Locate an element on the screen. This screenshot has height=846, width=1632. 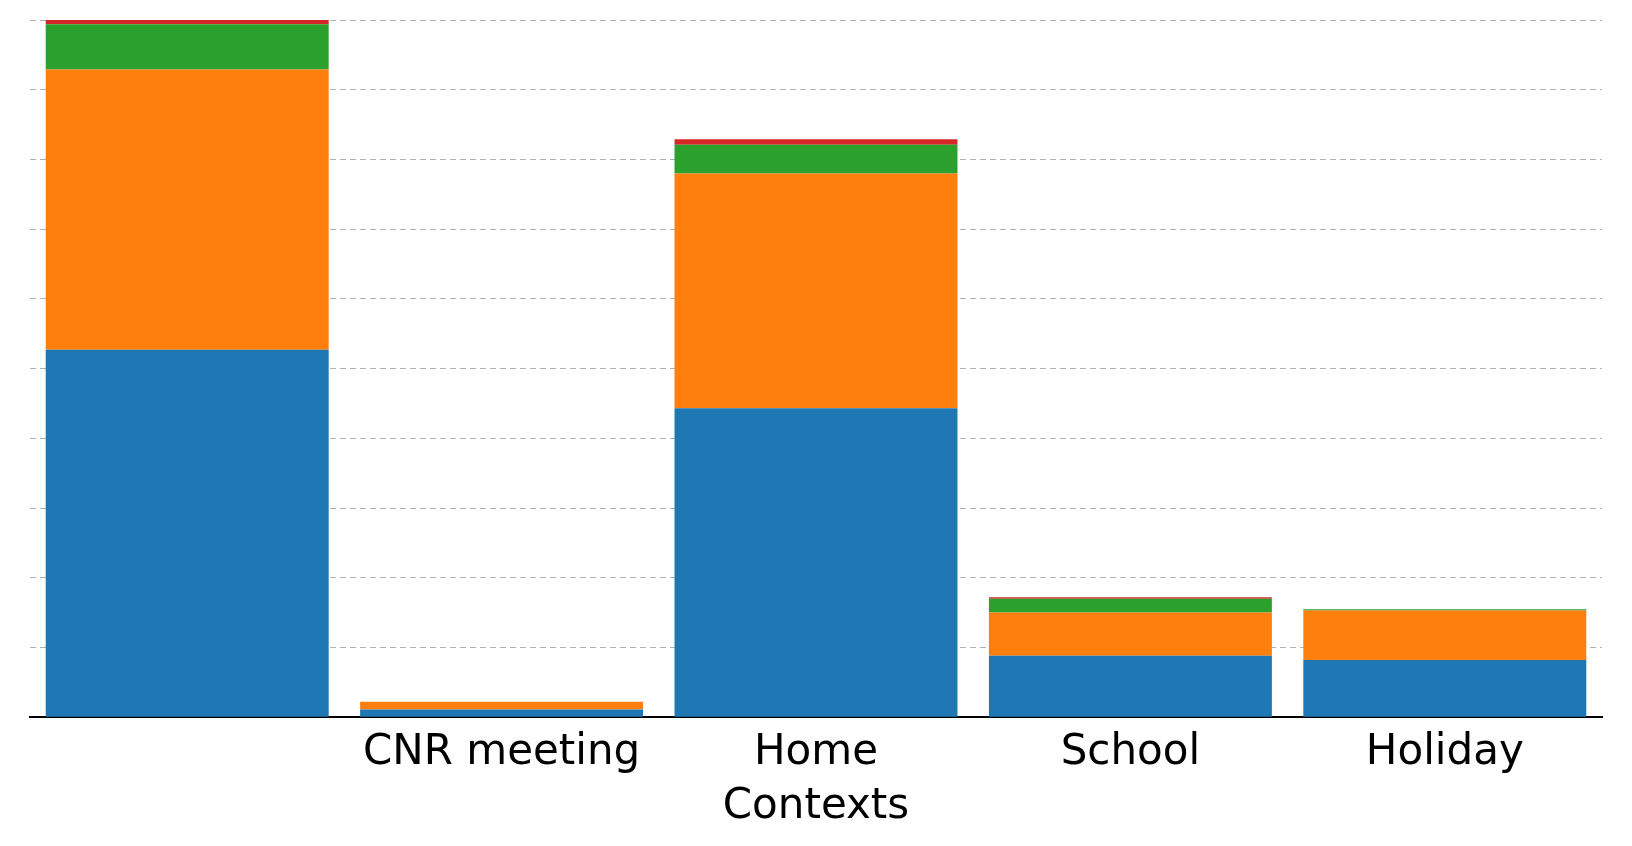
x-tick-label: Home is located at coordinates (816, 750).